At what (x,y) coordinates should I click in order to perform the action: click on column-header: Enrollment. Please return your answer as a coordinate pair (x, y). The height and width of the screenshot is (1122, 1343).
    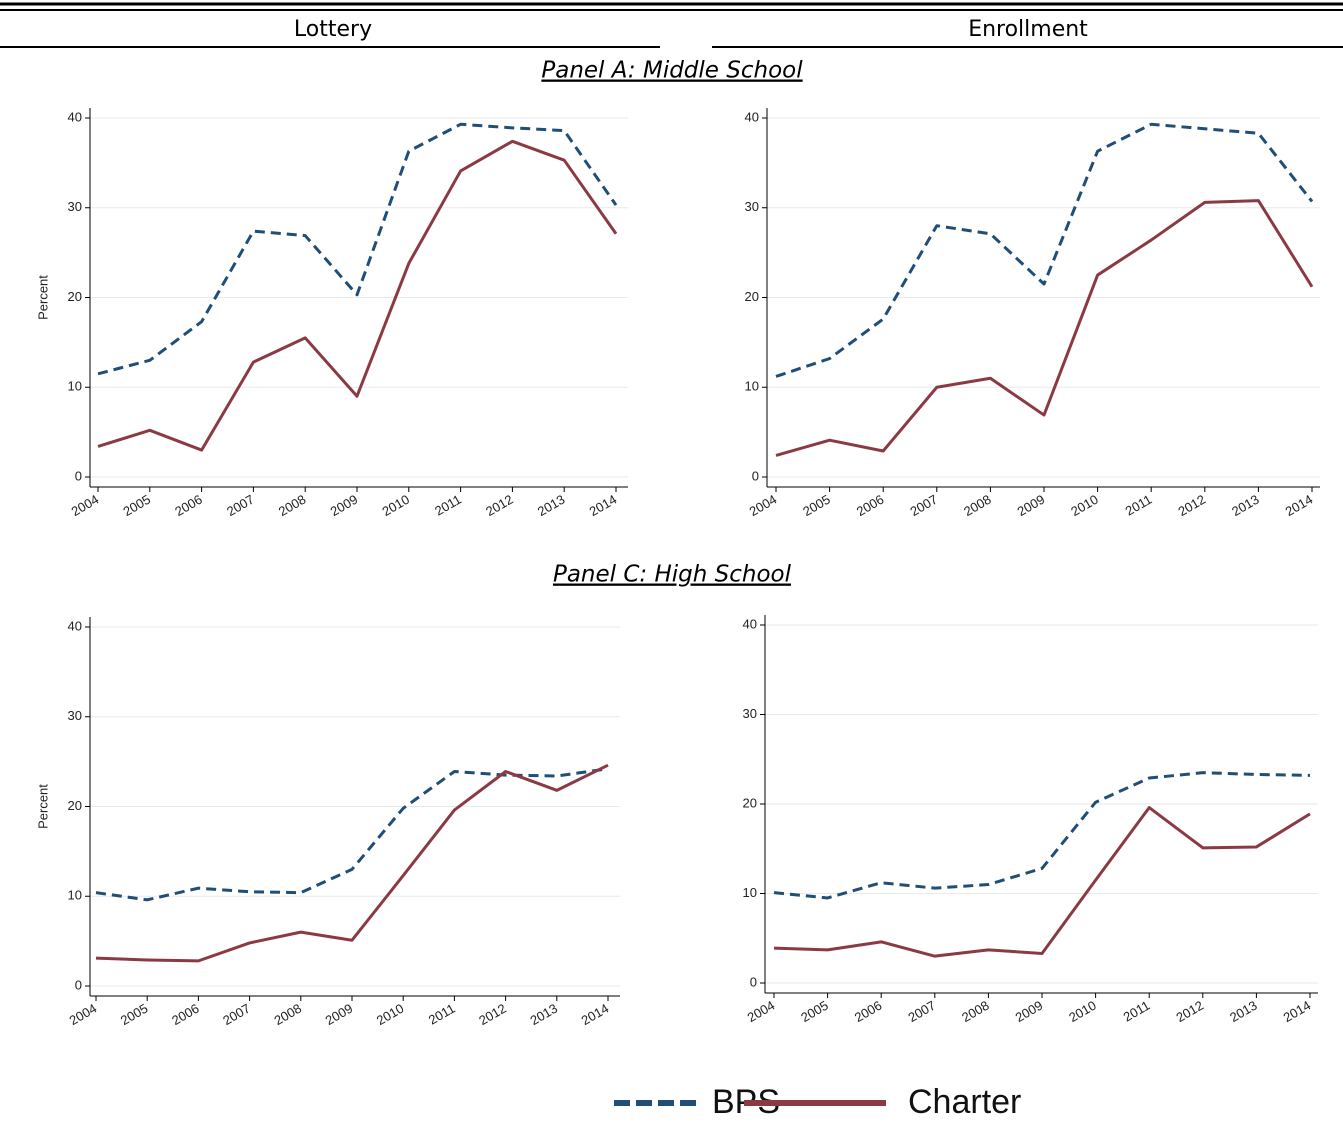
    Looking at the image, I should click on (1028, 29).